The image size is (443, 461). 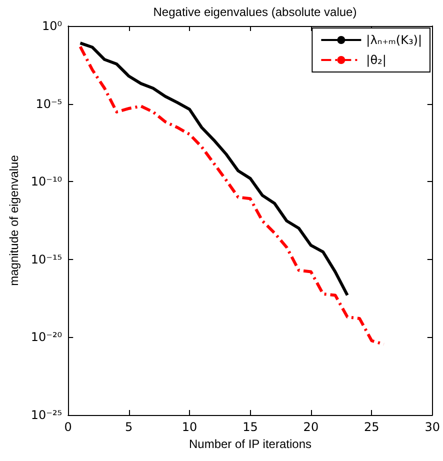 I want to click on x-tick-label: 5, so click(x=129, y=427).